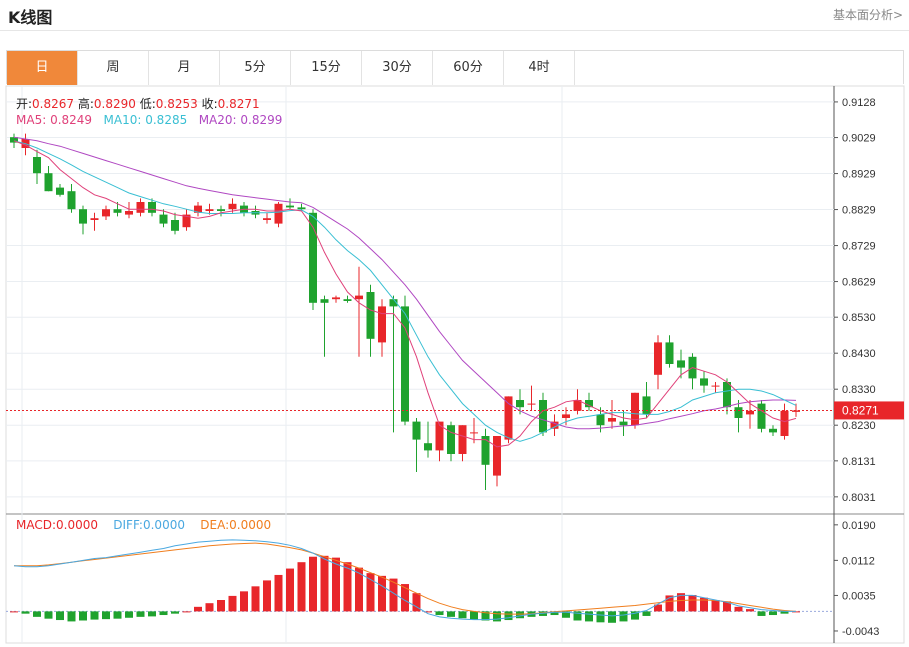 The image size is (909, 647). I want to click on price-tick-label: 0.8330, so click(859, 390).